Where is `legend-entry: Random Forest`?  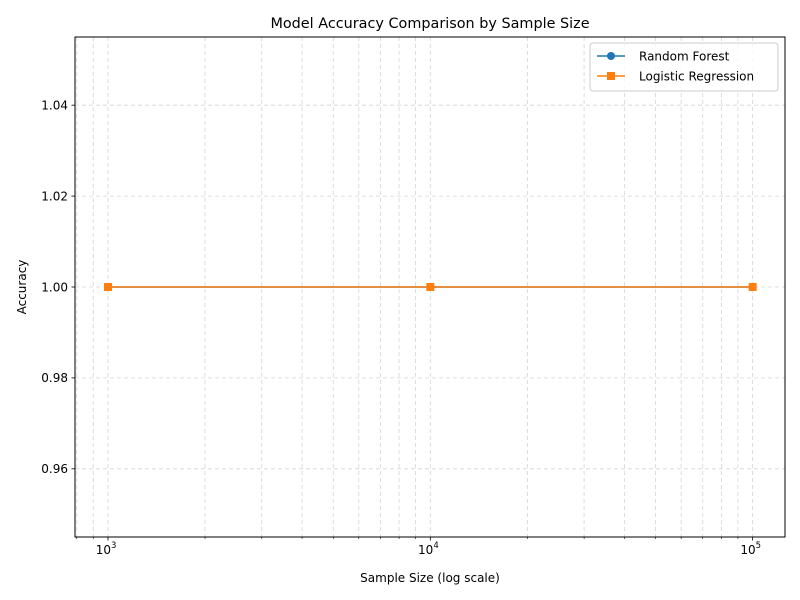
legend-entry: Random Forest is located at coordinates (663, 56).